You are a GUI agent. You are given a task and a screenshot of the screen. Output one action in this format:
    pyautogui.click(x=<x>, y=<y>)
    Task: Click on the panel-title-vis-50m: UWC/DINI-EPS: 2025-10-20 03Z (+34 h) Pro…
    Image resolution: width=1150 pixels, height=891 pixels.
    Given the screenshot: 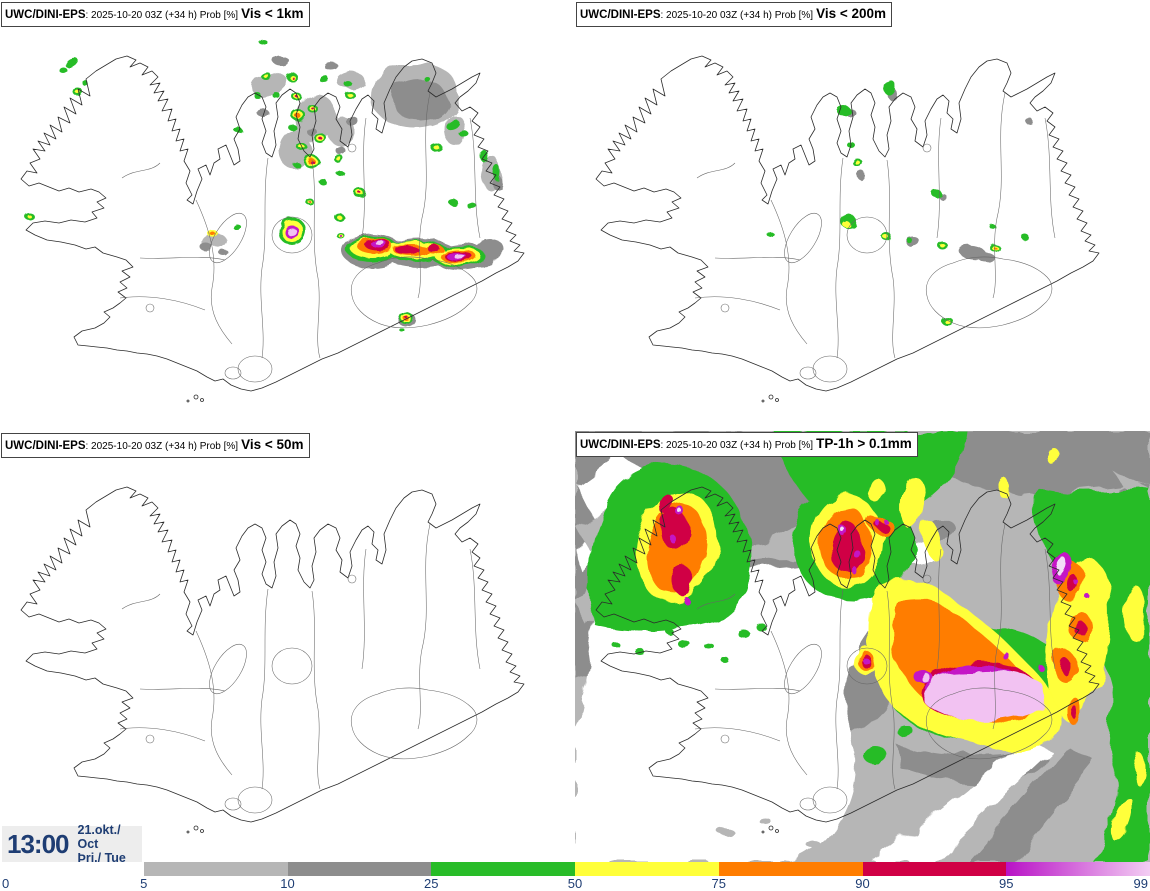 What is the action you would take?
    pyautogui.click(x=155, y=445)
    